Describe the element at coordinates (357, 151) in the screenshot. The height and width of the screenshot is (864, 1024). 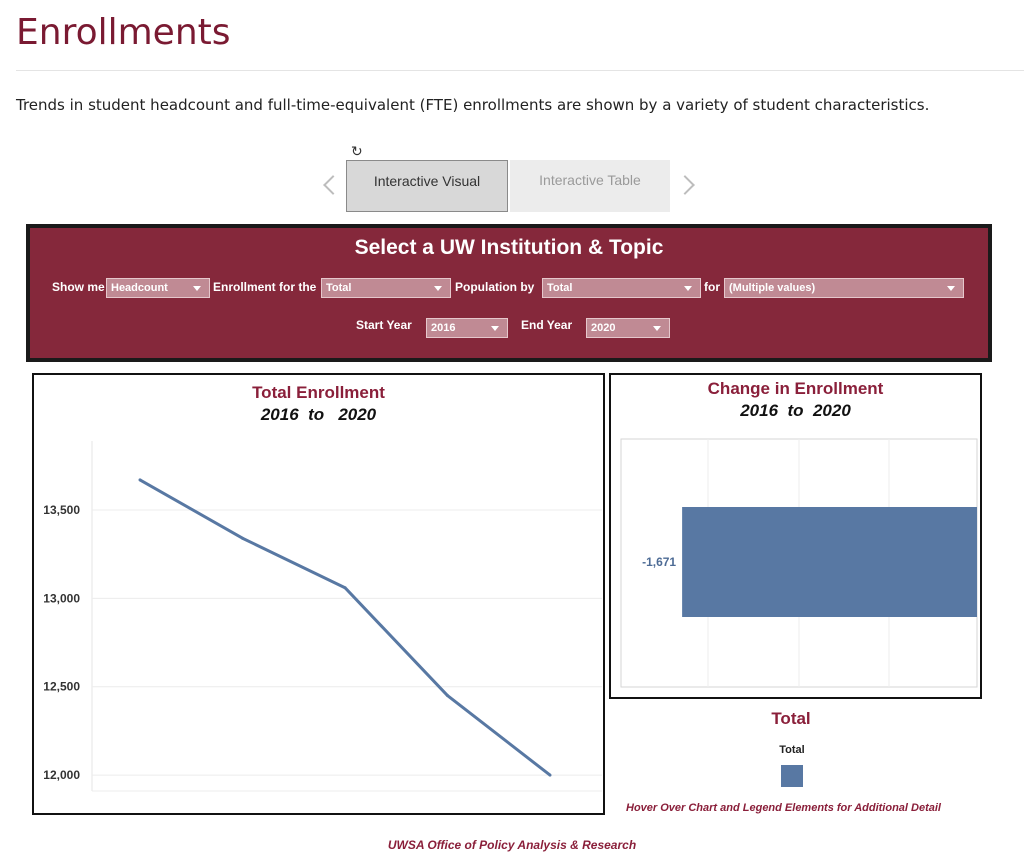
I see `refresh-icon: ↻` at that location.